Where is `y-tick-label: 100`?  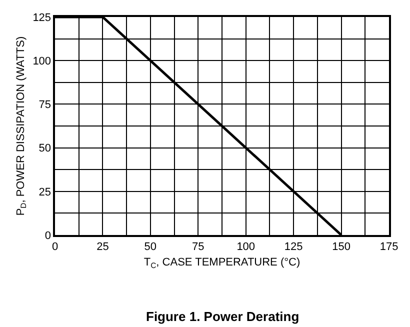
y-tick-label: 100 is located at coordinates (42, 61).